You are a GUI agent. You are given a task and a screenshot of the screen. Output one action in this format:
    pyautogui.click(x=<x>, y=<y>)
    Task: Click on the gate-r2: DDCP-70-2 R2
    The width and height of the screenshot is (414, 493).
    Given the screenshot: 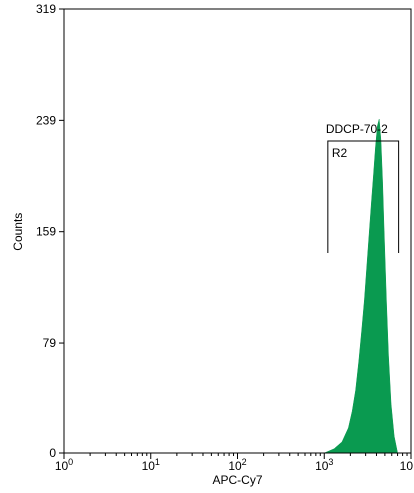 What is the action you would take?
    pyautogui.click(x=363, y=187)
    